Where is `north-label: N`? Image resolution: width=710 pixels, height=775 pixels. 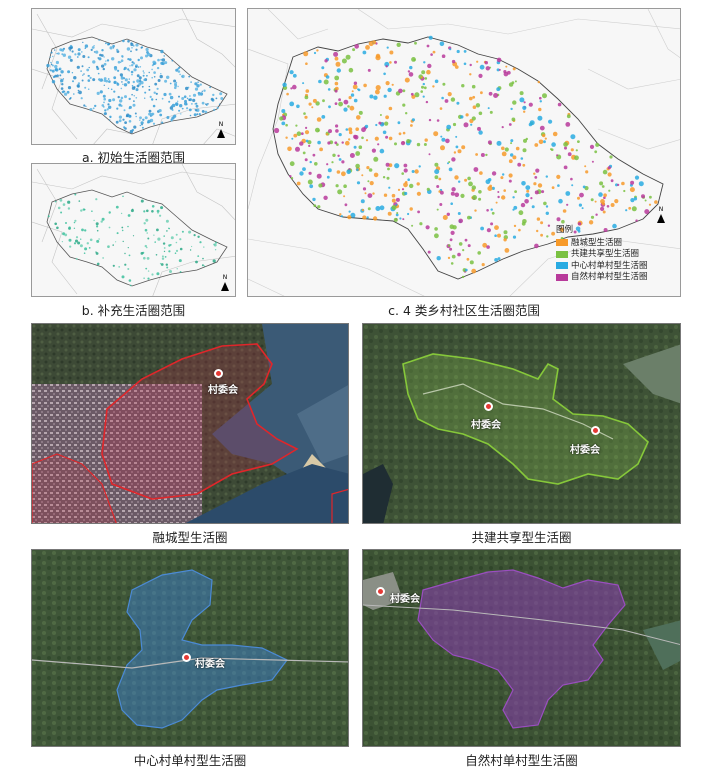
north-label: N is located at coordinates (225, 277).